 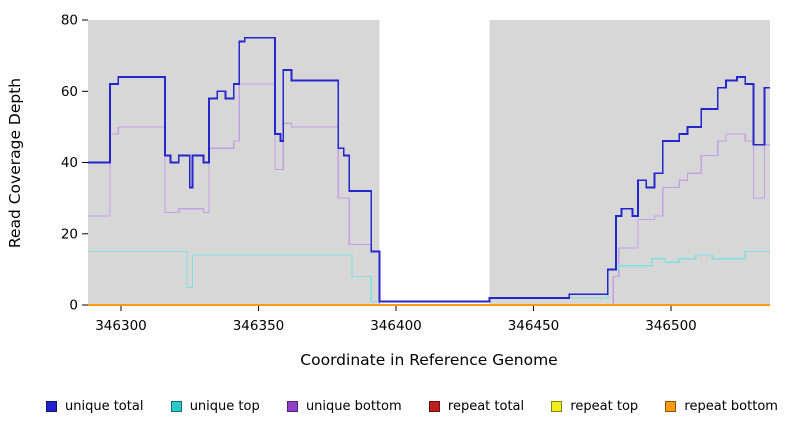 I want to click on x-tick-label: 346450, so click(x=534, y=326).